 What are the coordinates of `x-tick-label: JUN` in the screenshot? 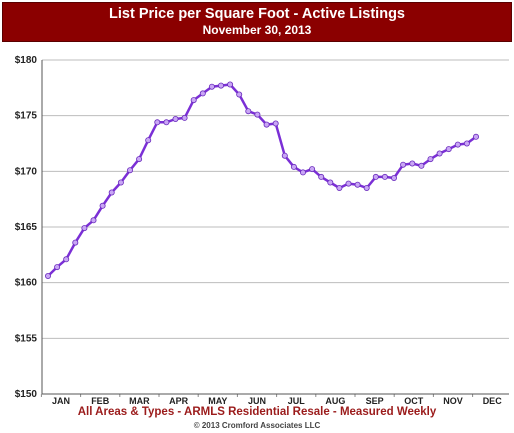 It's located at (257, 401).